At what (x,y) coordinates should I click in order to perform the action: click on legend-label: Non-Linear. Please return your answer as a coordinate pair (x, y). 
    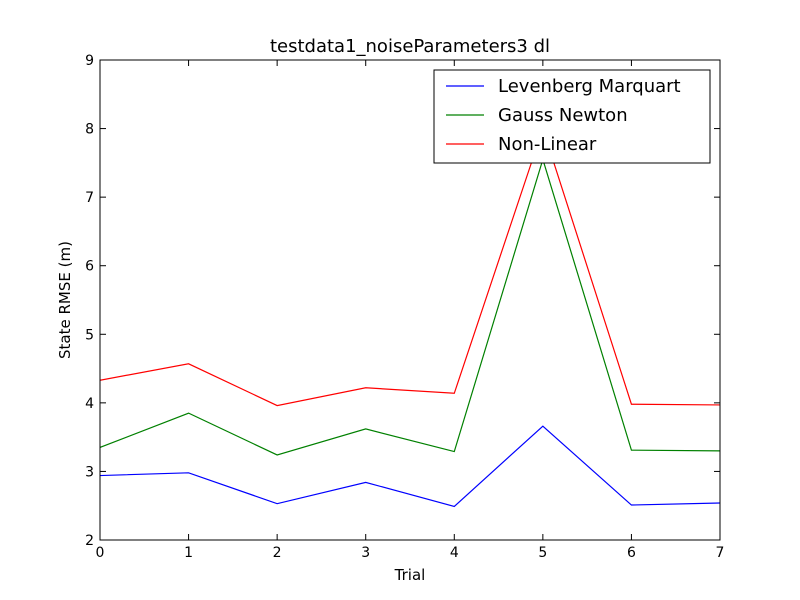
    Looking at the image, I should click on (547, 144).